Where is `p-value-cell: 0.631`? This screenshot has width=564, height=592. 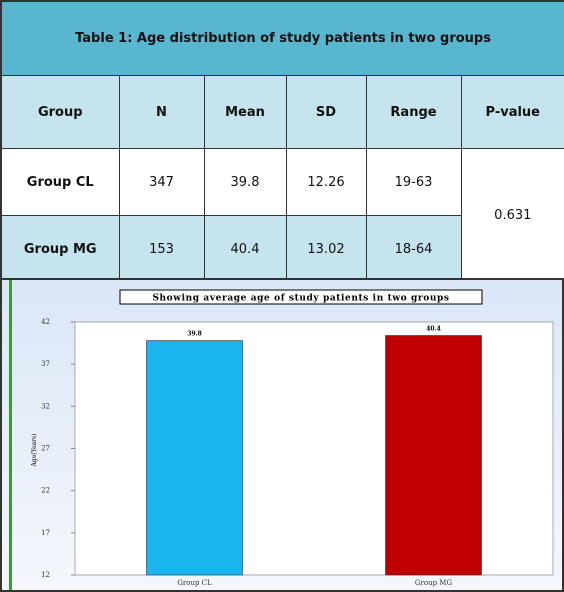 p-value-cell: 0.631 is located at coordinates (512, 216).